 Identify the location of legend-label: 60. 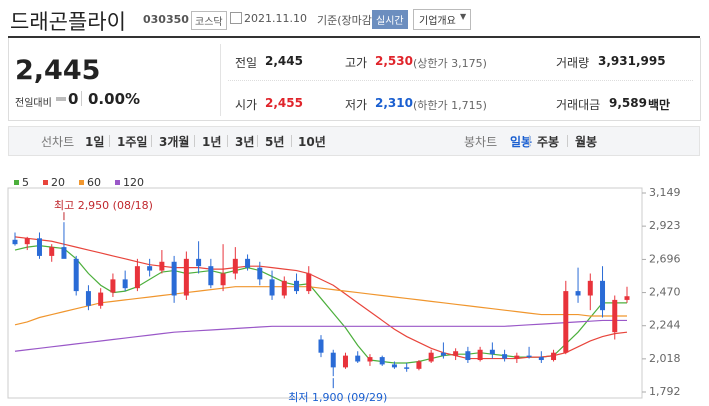
(94, 182).